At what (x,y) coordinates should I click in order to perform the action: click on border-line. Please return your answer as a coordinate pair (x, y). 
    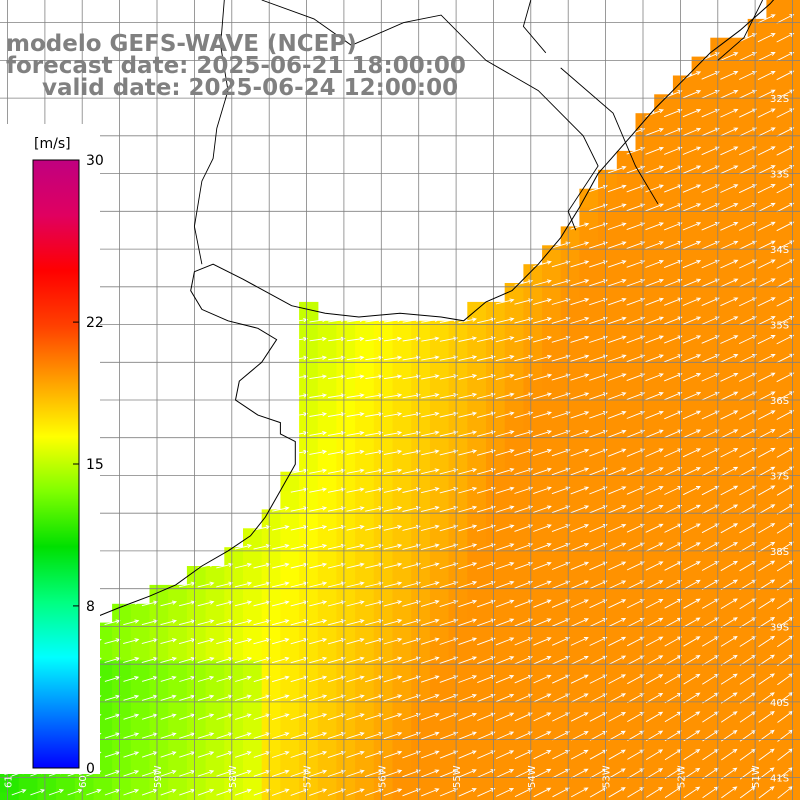
    Looking at the image, I should click on (740, 30).